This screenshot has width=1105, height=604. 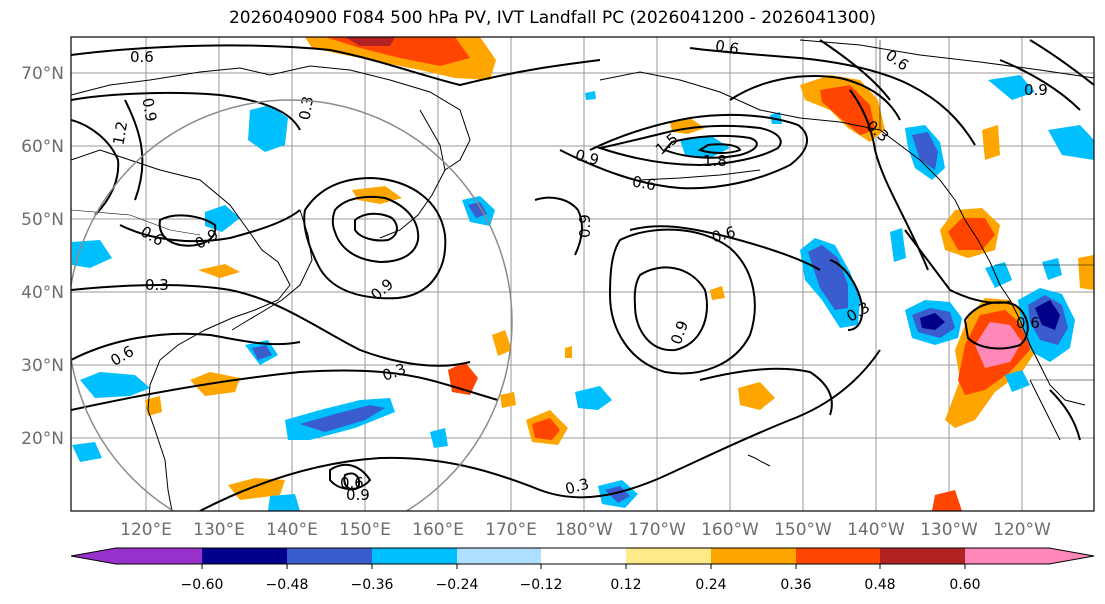 I want to click on contour-1.2-kuril-core, so click(x=376, y=227).